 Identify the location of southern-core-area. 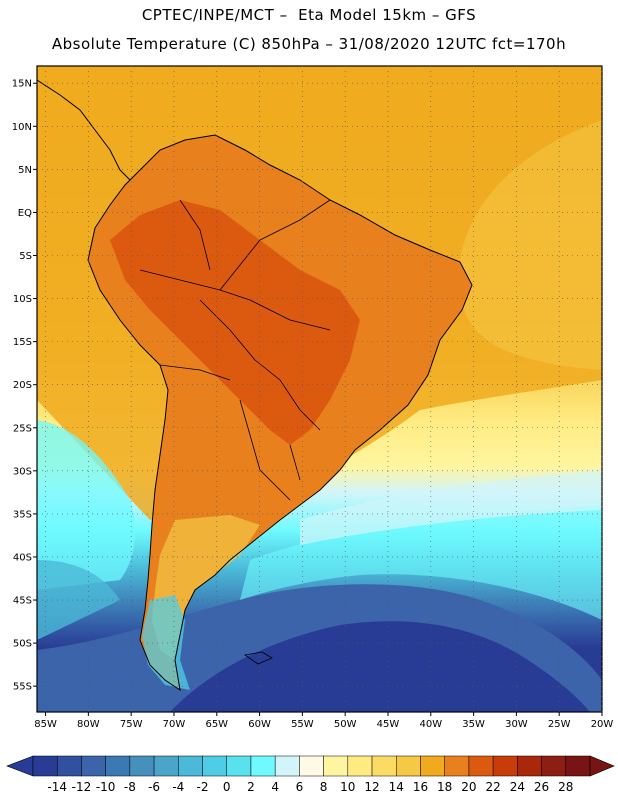
(380, 666).